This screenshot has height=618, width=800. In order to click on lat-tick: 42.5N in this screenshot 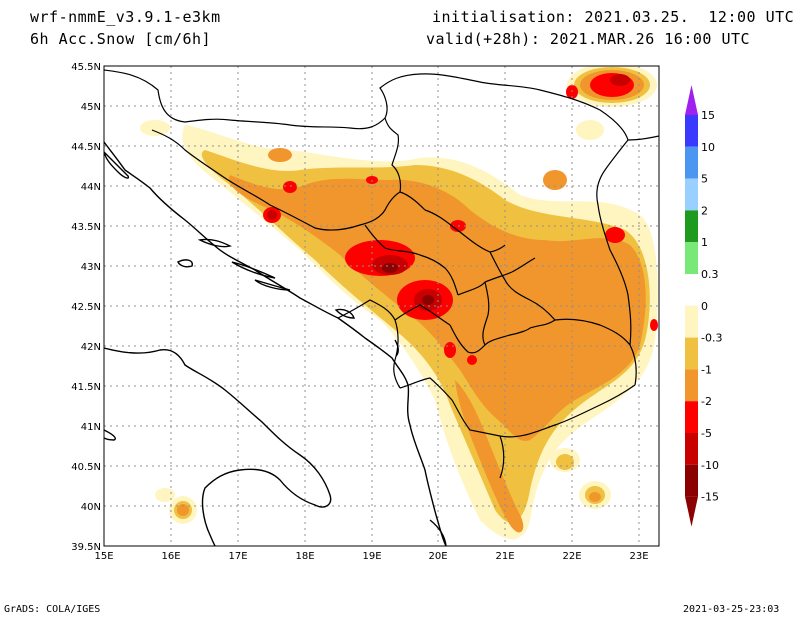, I will do `click(86, 307)`.